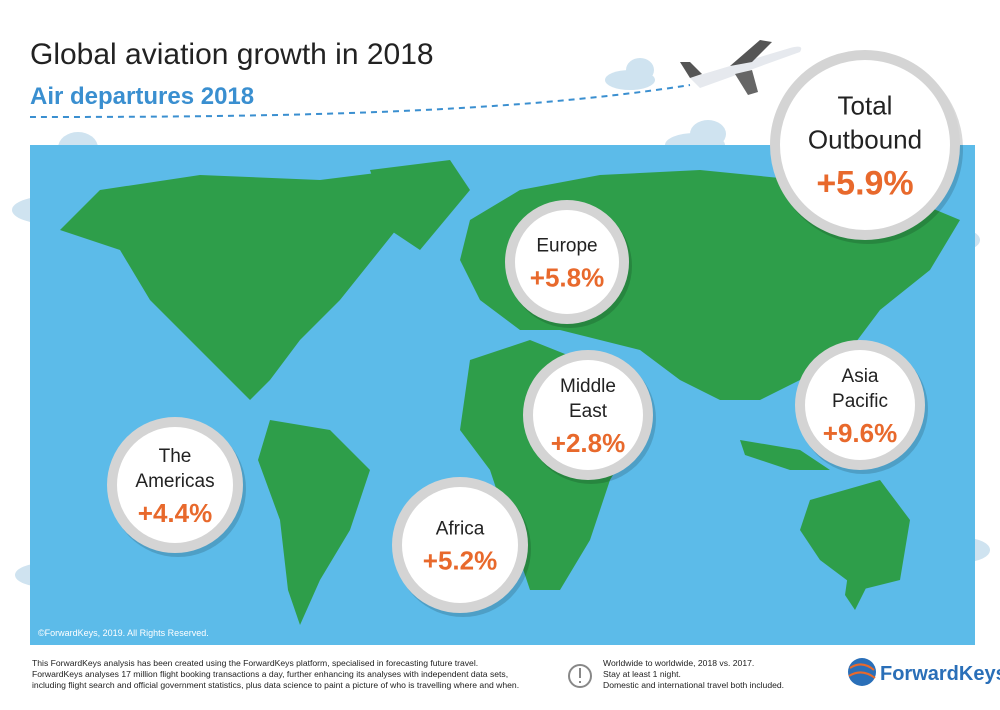  I want to click on plane, so click(741, 67).